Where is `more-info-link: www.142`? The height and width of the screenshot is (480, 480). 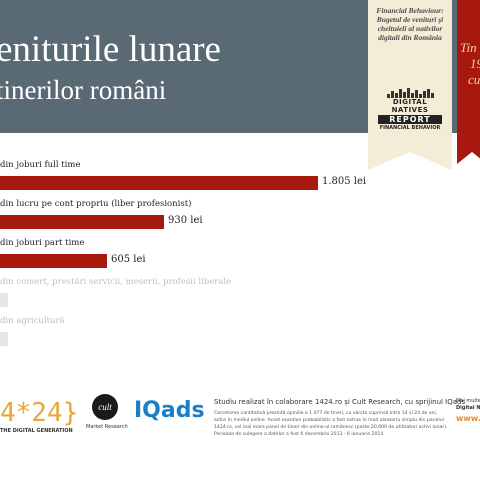 more-info-link: www.142 is located at coordinates (468, 418).